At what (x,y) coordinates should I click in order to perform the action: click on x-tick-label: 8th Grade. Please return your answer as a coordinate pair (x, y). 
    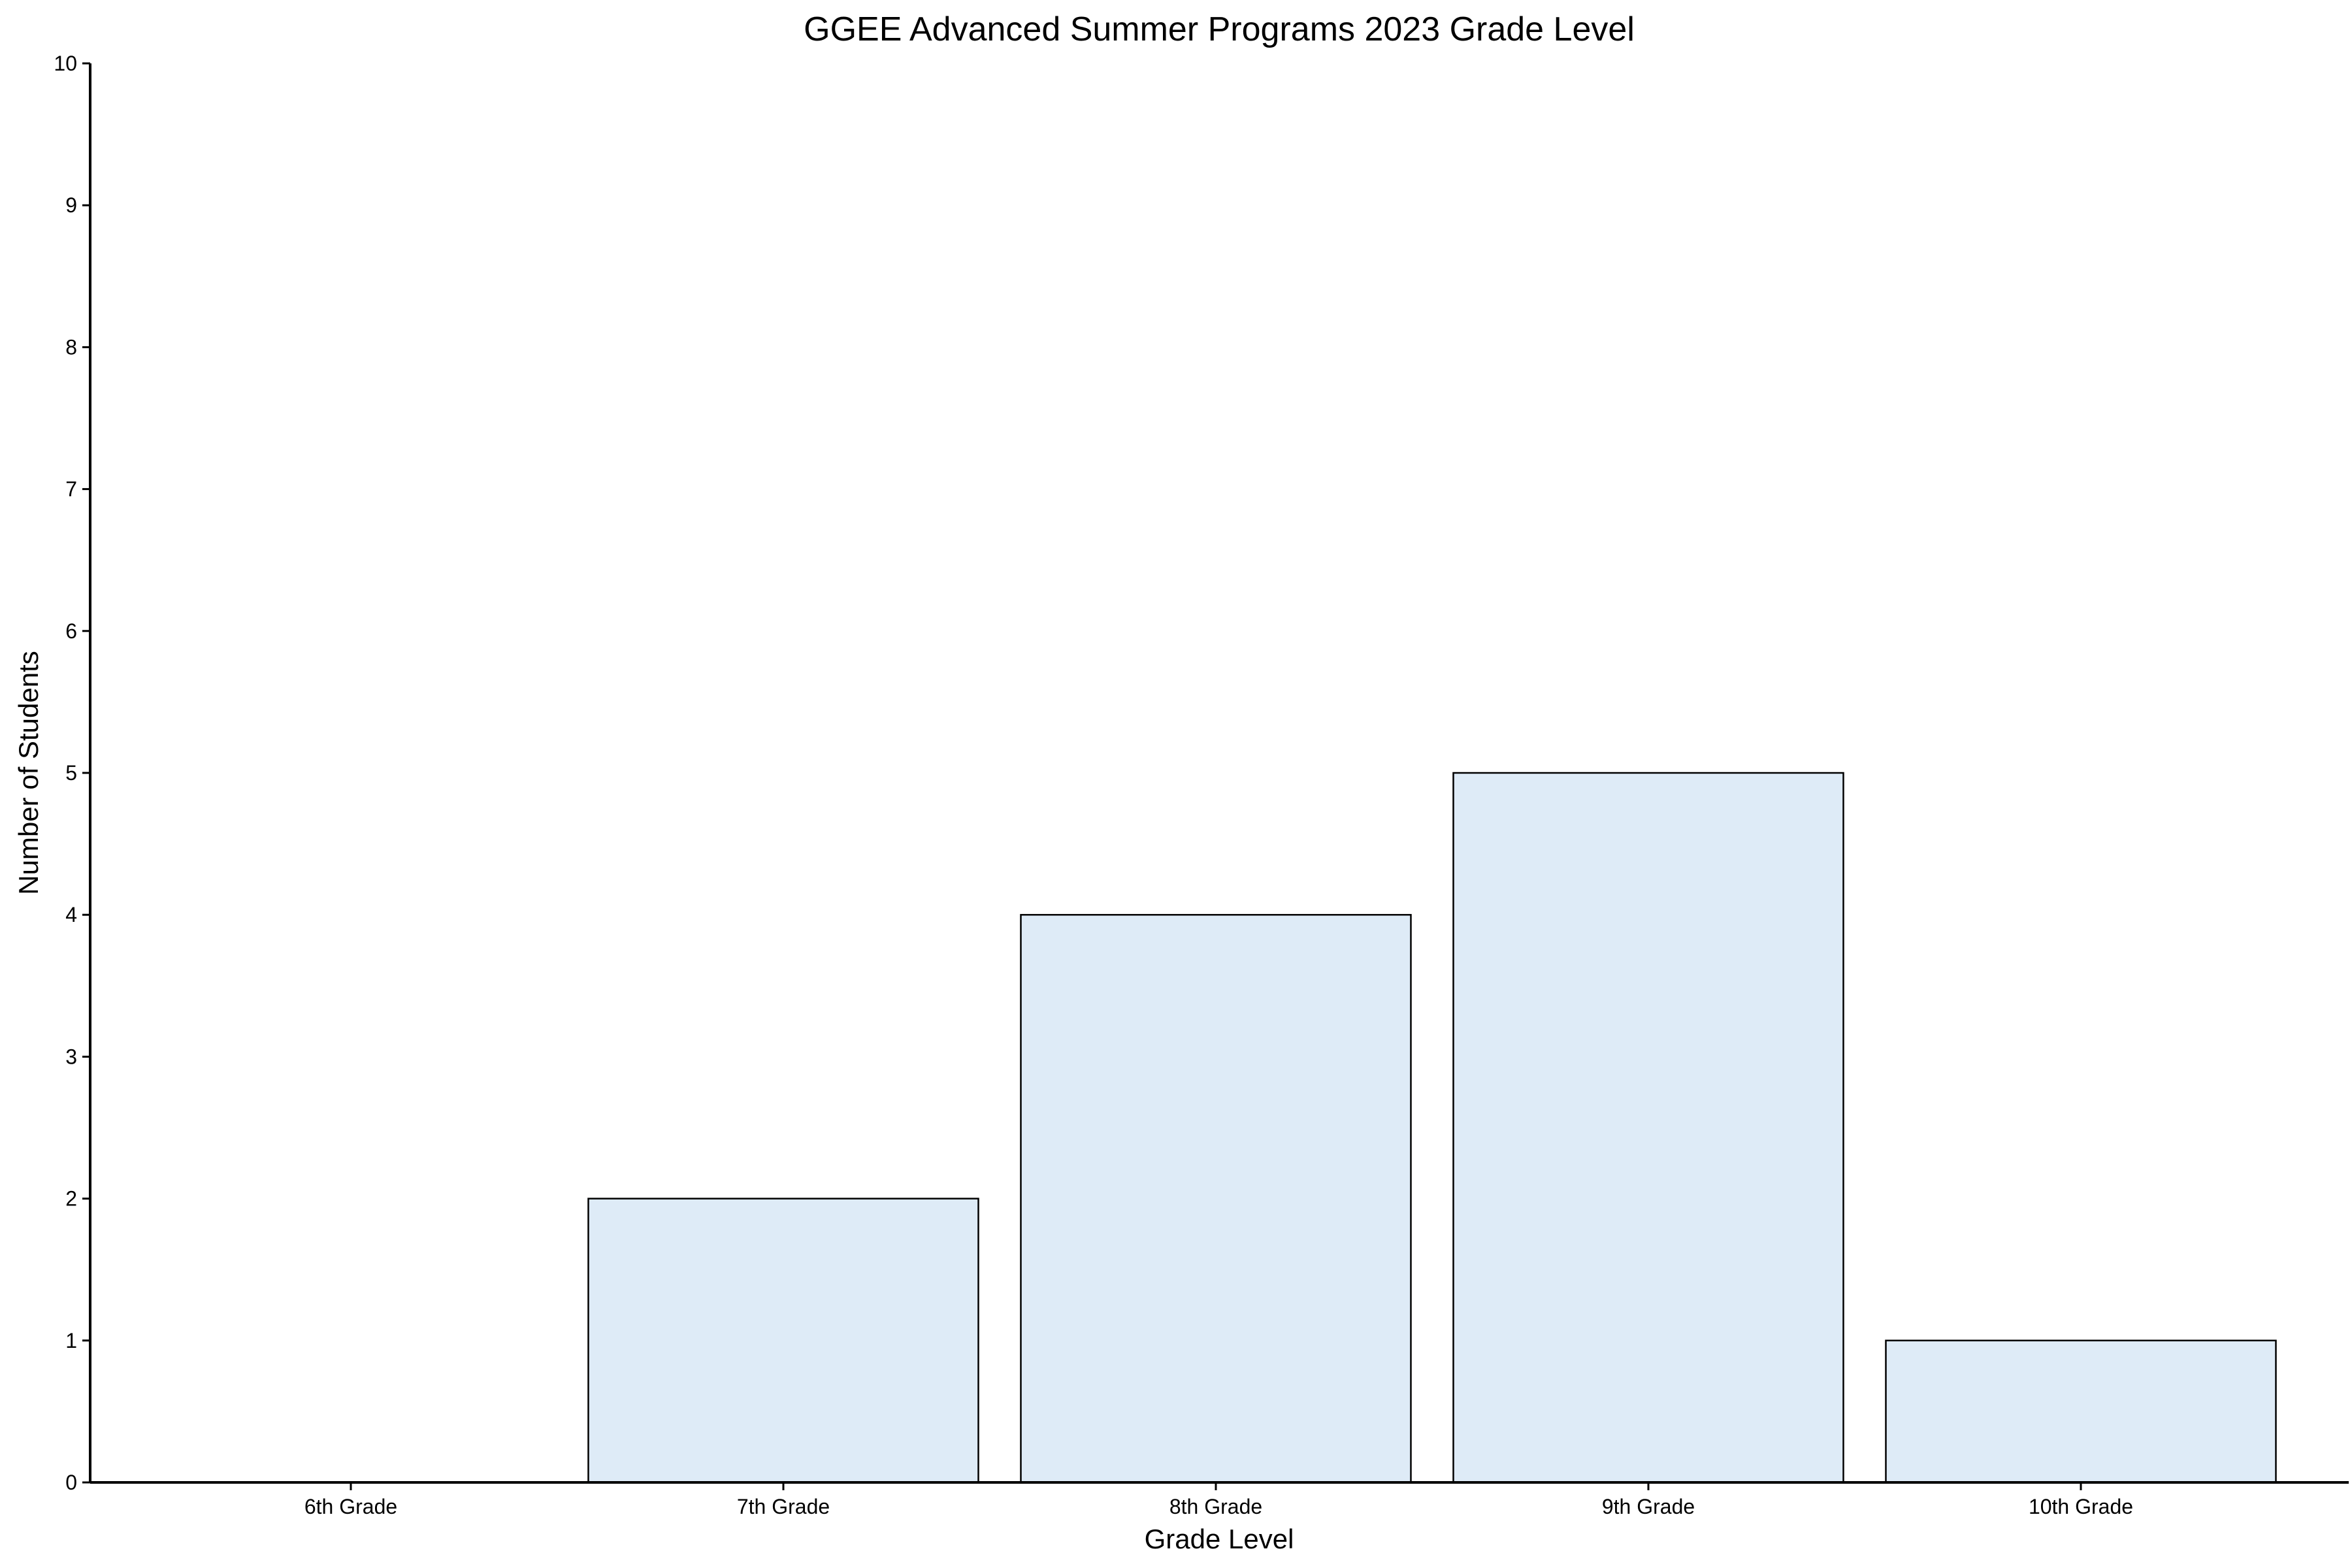
    Looking at the image, I should click on (1215, 1506).